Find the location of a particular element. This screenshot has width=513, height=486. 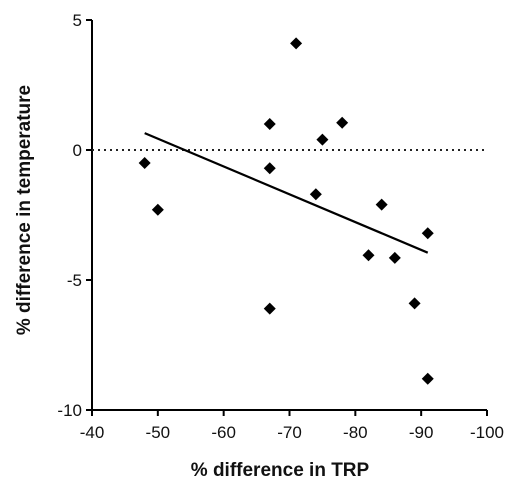

x-tick-label: -100 is located at coordinates (487, 432).